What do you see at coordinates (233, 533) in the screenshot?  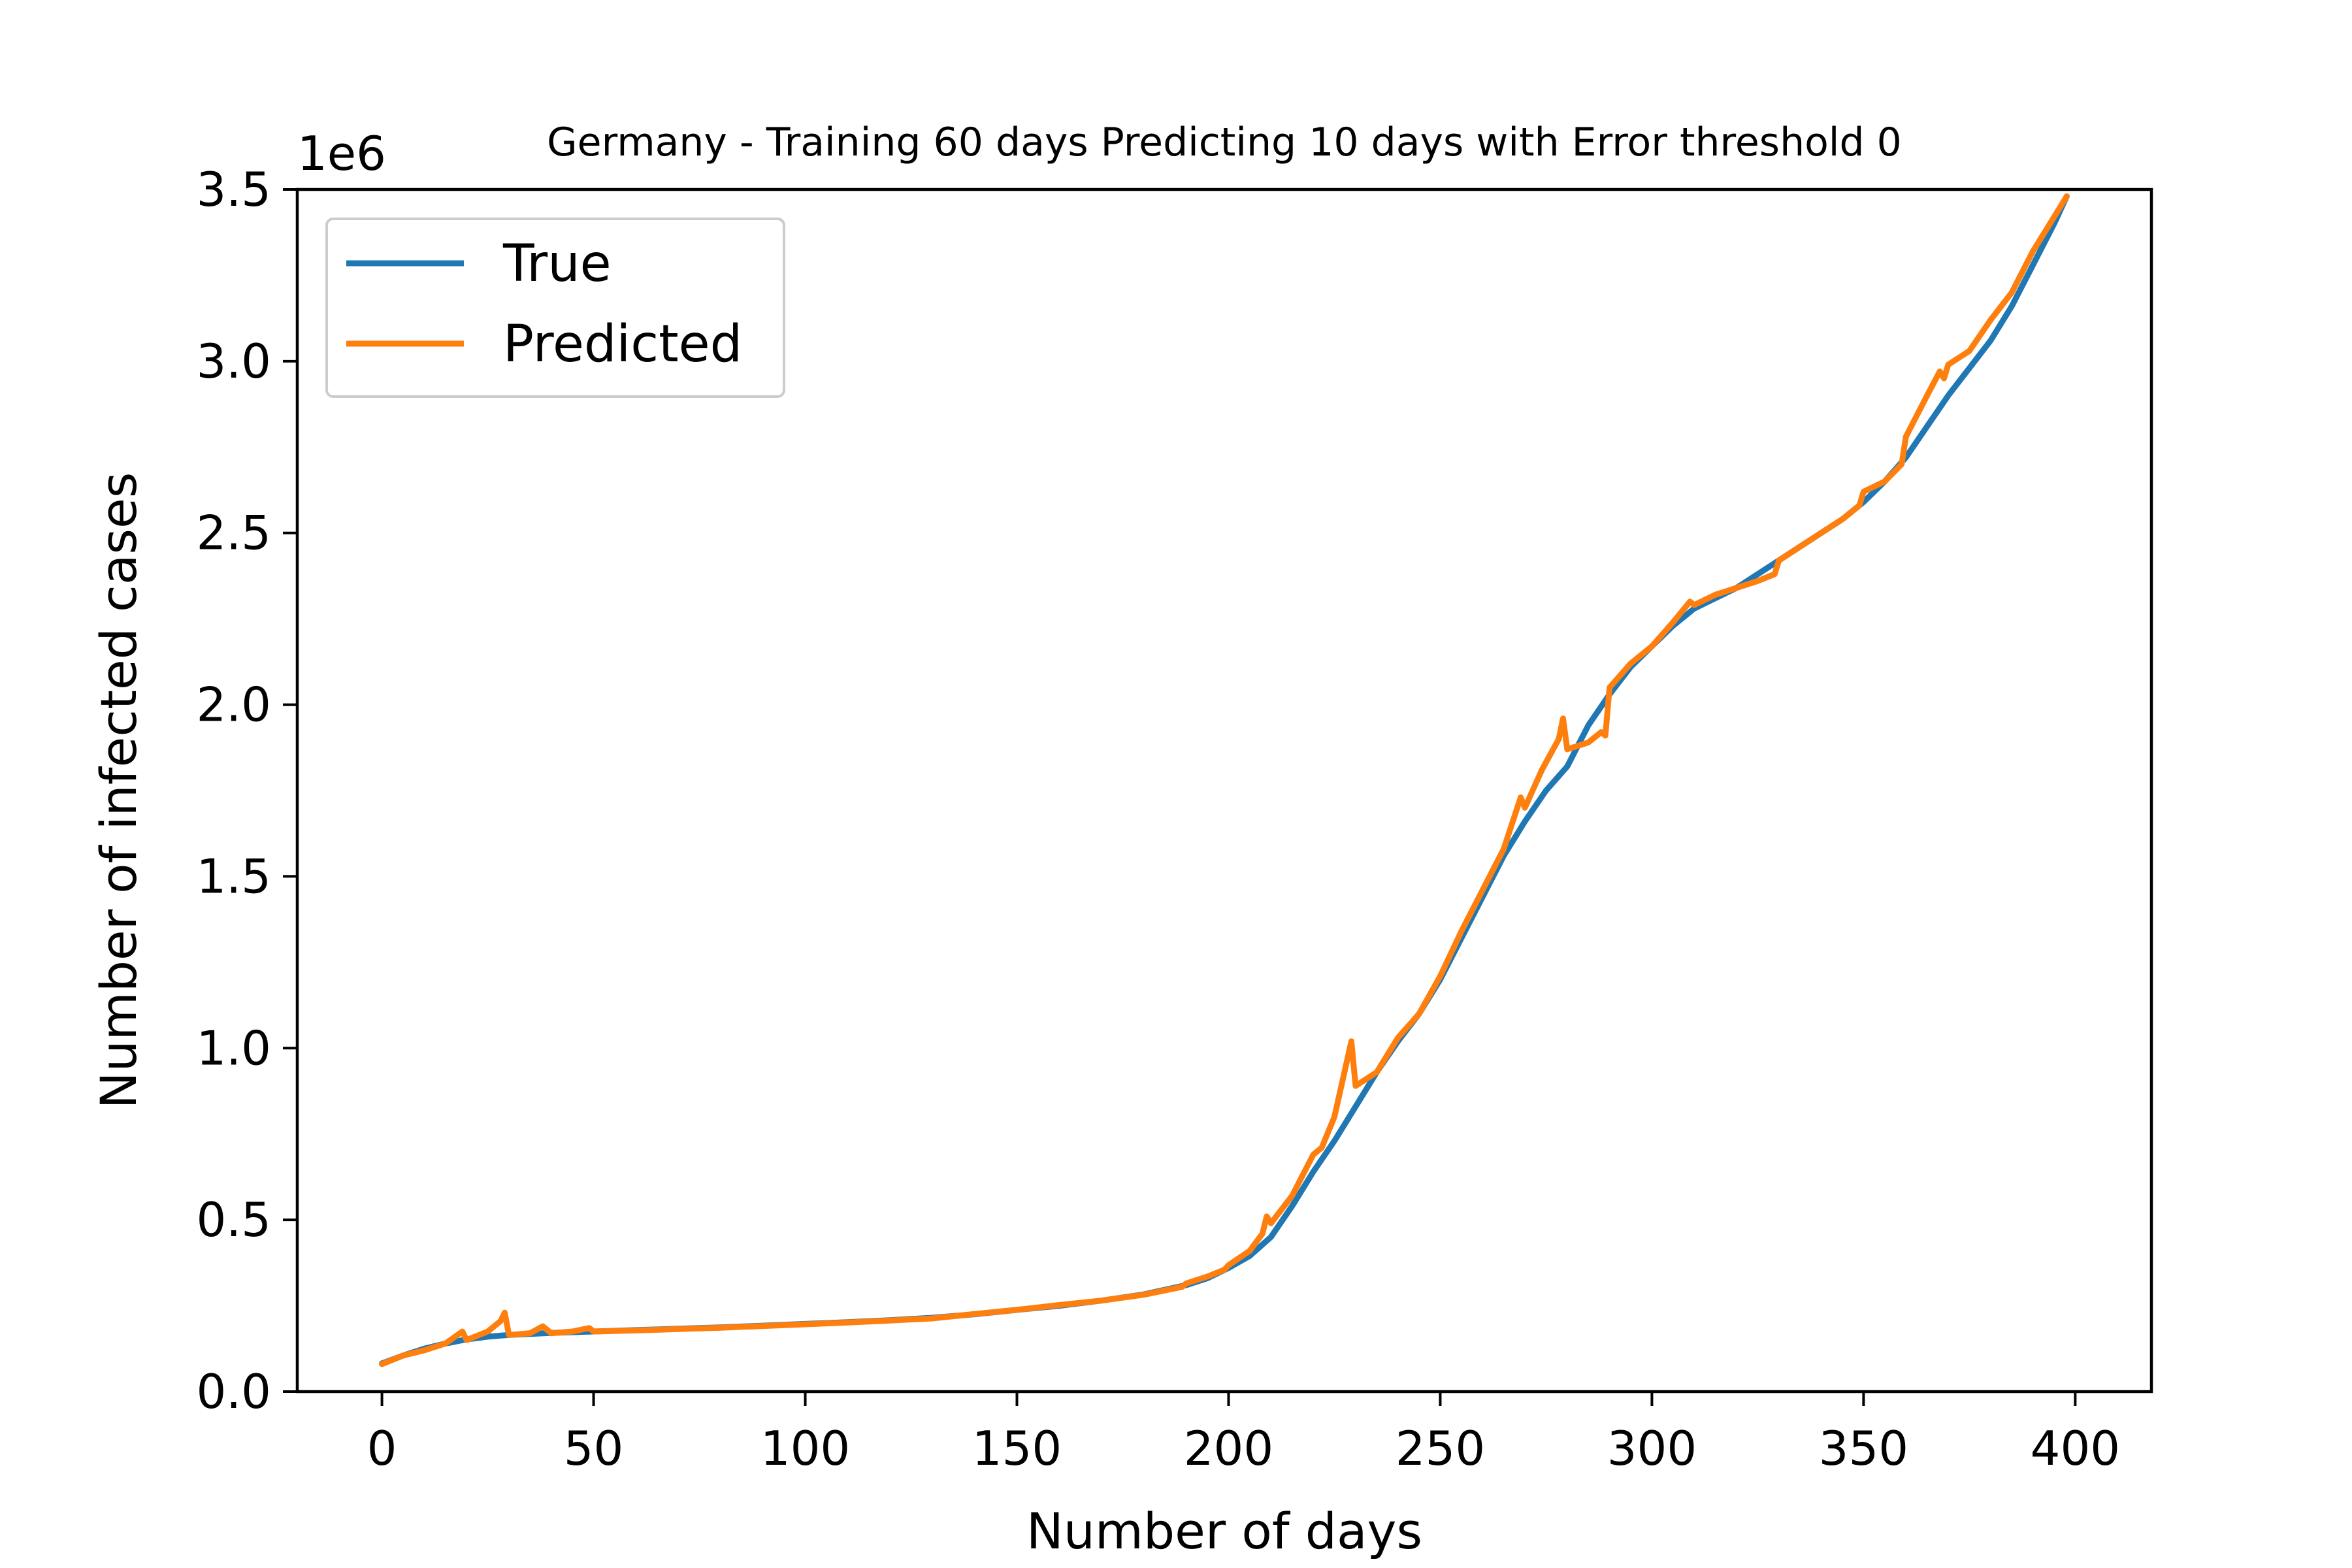 I see `y-tick-label: 2.5` at bounding box center [233, 533].